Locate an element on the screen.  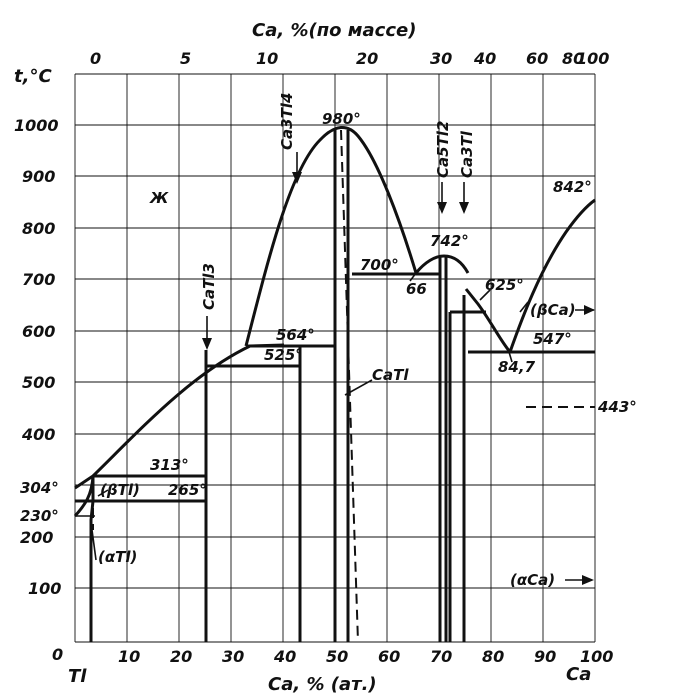
phase-beta-ca: (βCa) is located at coordinates (553, 310).